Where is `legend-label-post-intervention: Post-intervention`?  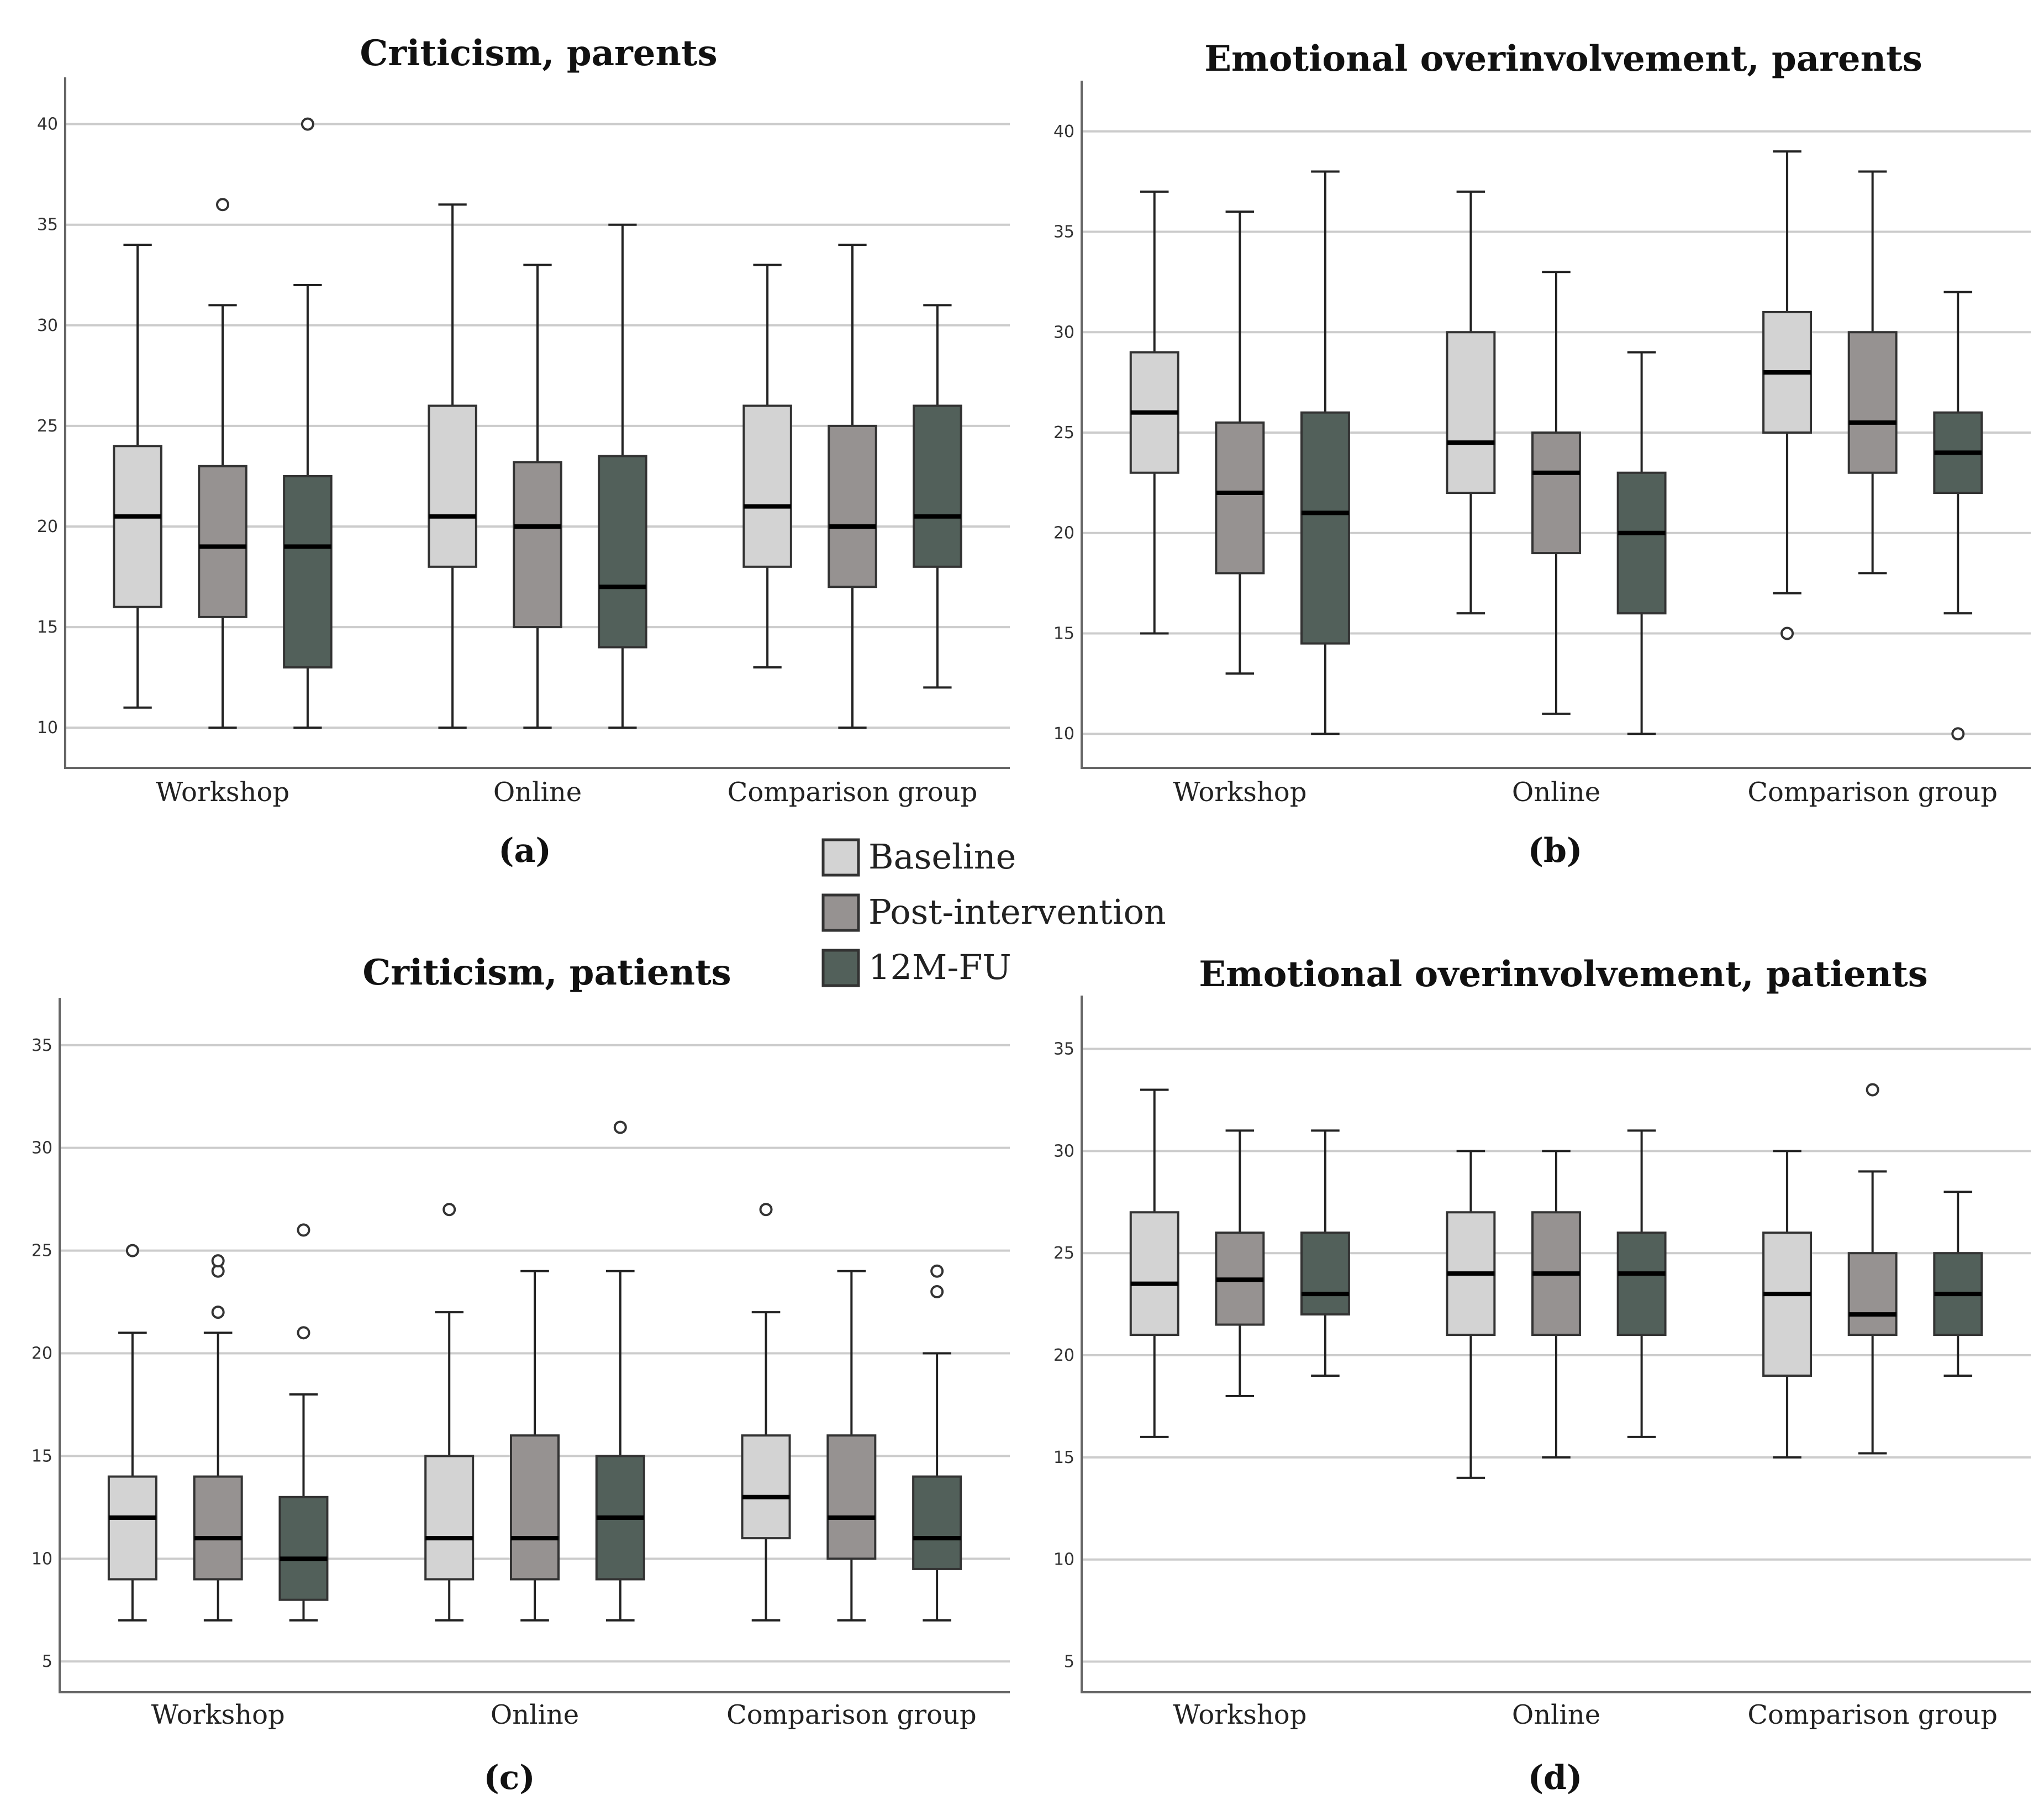
legend-label-post-intervention: Post-intervention is located at coordinates (1017, 912).